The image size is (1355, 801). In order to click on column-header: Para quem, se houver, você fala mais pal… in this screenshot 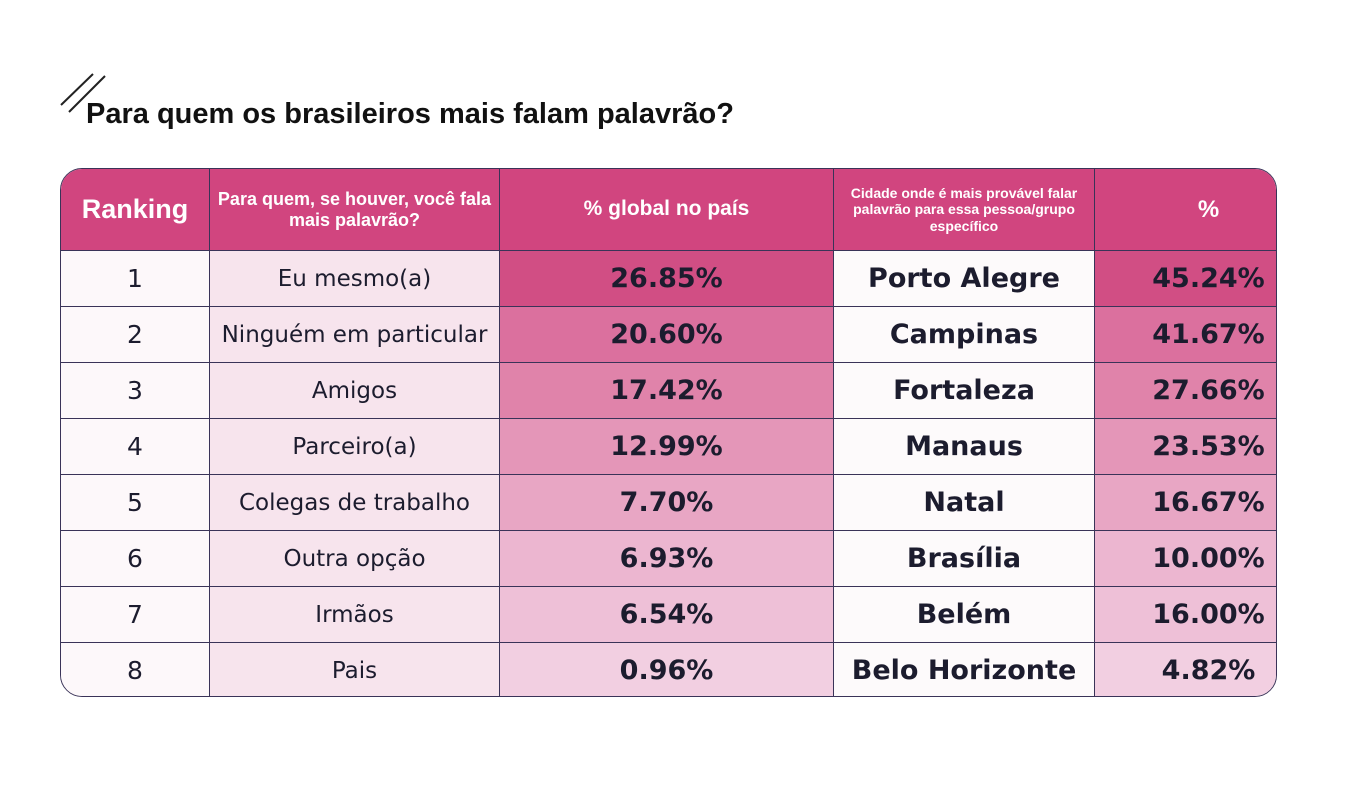, I will do `click(354, 210)`.